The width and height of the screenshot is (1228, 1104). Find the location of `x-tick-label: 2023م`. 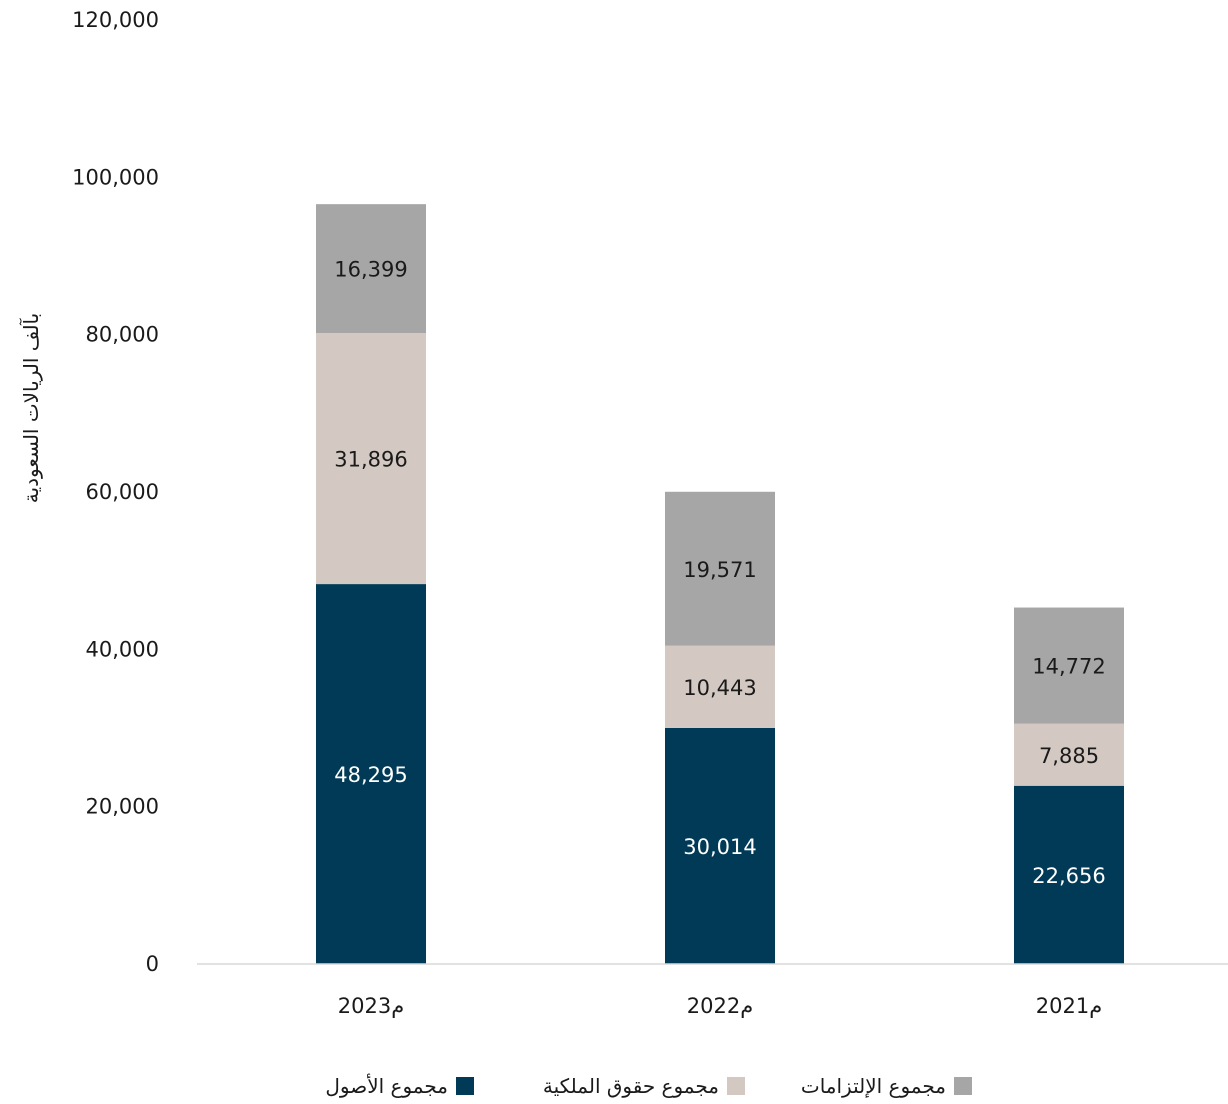

x-tick-label: 2023م is located at coordinates (371, 1006).